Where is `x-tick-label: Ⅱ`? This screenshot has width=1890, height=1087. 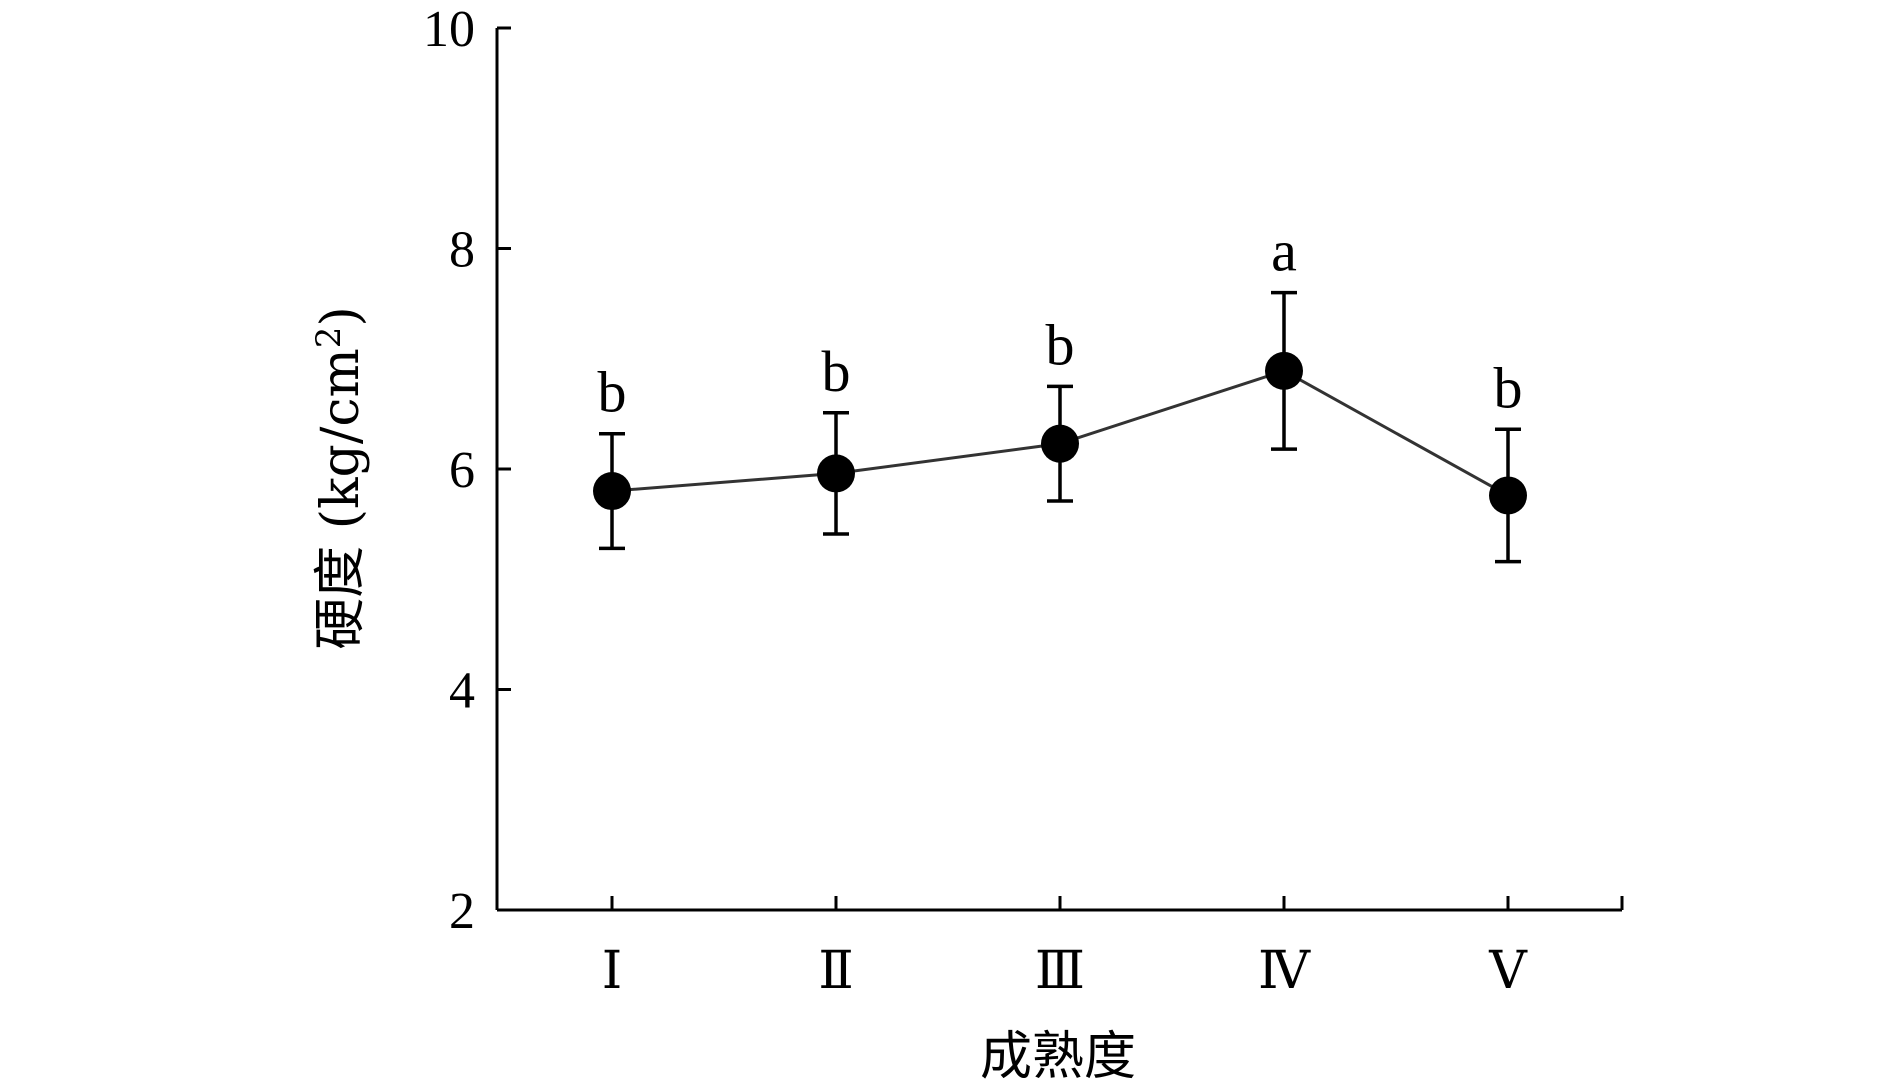
x-tick-label: Ⅱ is located at coordinates (835, 971).